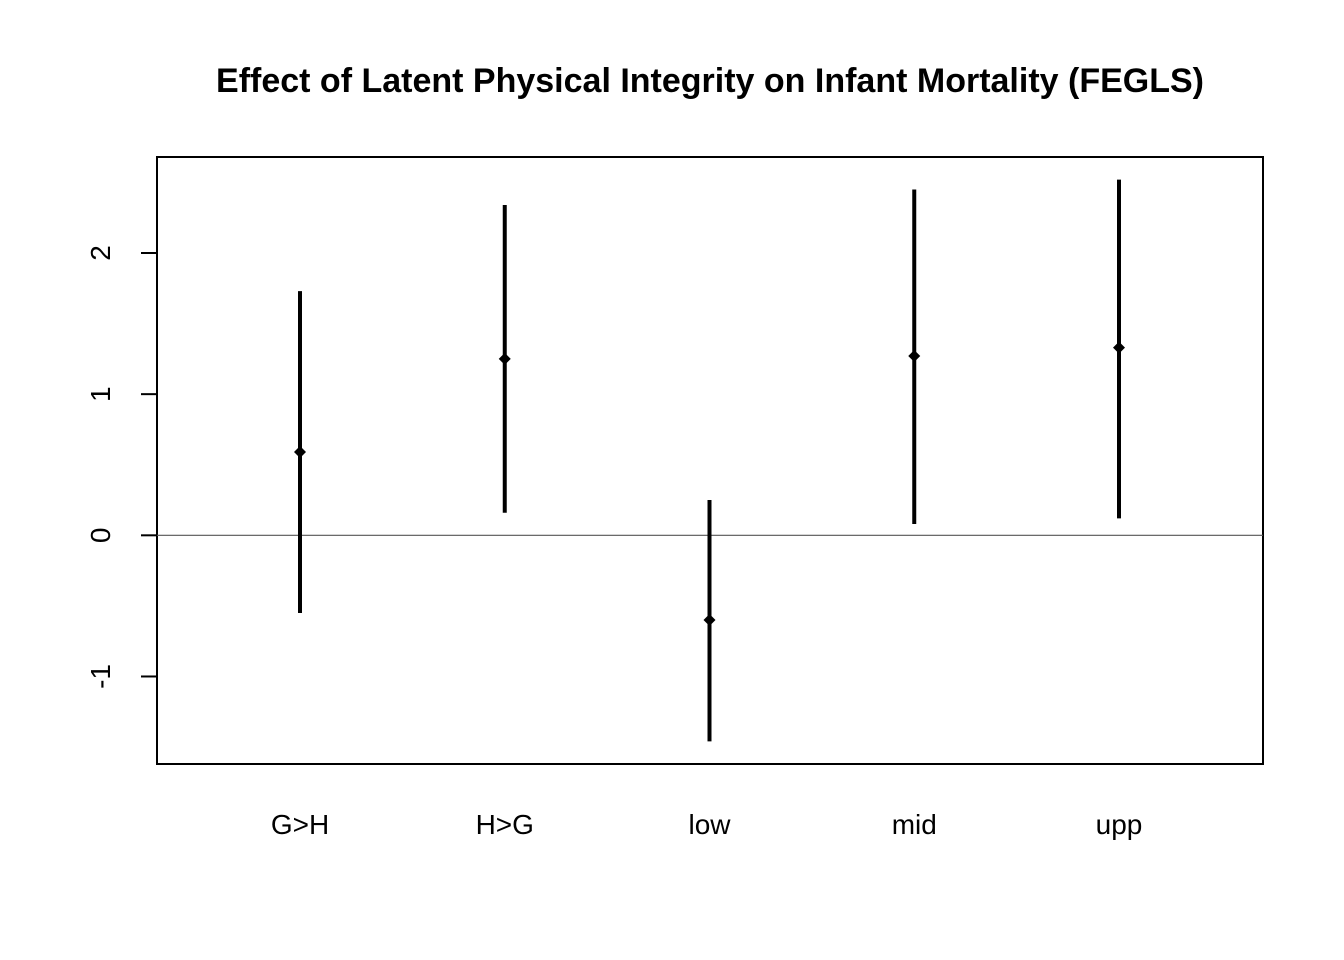 Image resolution: width=1344 pixels, height=960 pixels. I want to click on y-tick-label: -1, so click(100, 676).